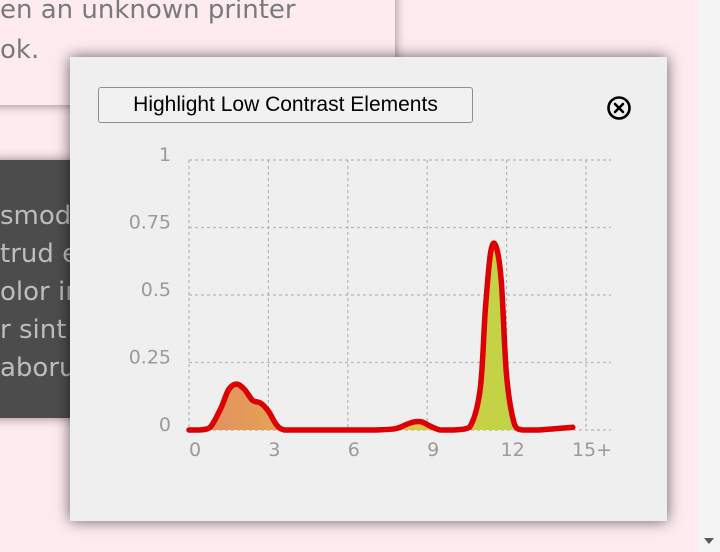 The width and height of the screenshot is (720, 552). I want to click on highlight-low-contrast-button: Highlight Low Contrast Elements, so click(285, 105).